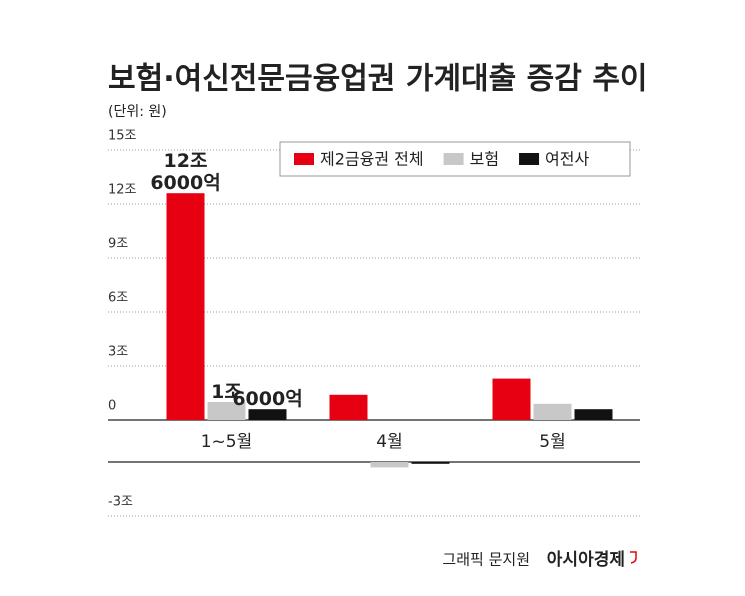 The width and height of the screenshot is (745, 596). I want to click on y-tick-label: 9조, so click(118, 244).